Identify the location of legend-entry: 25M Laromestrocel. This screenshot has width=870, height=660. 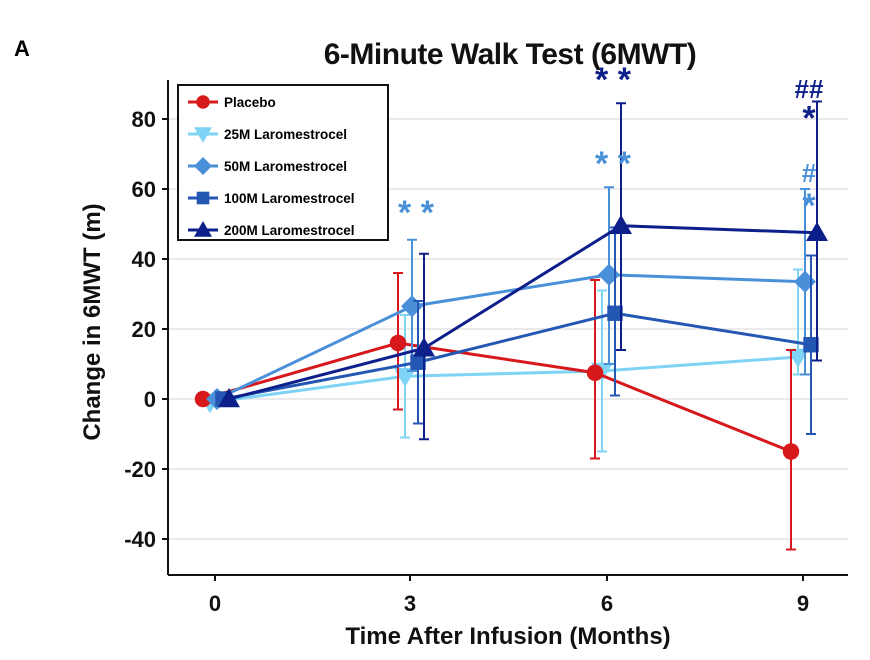
(267, 135).